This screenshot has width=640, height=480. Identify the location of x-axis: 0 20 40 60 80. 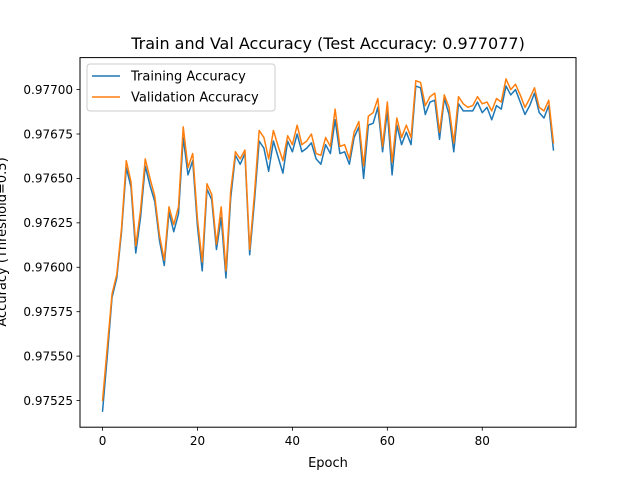
(294, 437).